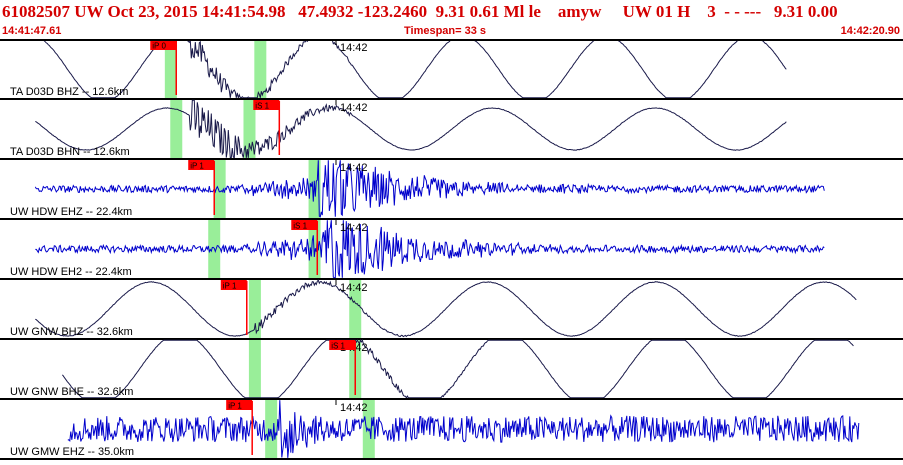 Image resolution: width=903 pixels, height=465 pixels. What do you see at coordinates (71, 272) in the screenshot?
I see `channel-label: UW HDW EH2 -- 22.4km` at bounding box center [71, 272].